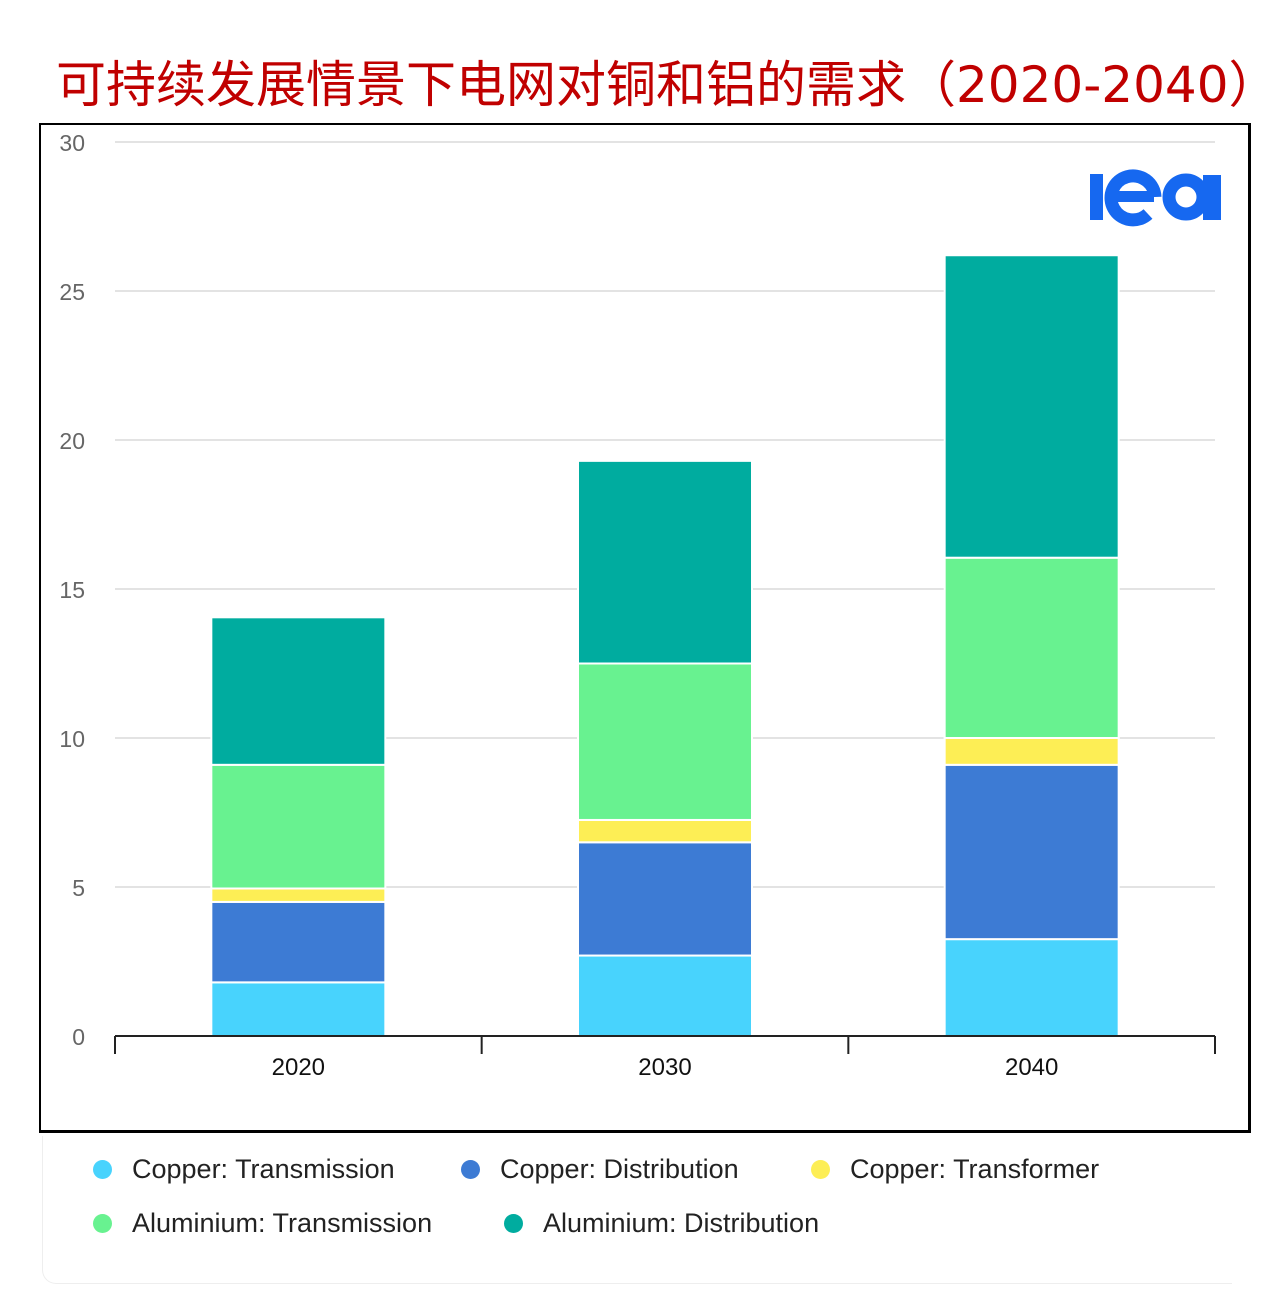  What do you see at coordinates (665, 1044) in the screenshot?
I see `x-axis` at bounding box center [665, 1044].